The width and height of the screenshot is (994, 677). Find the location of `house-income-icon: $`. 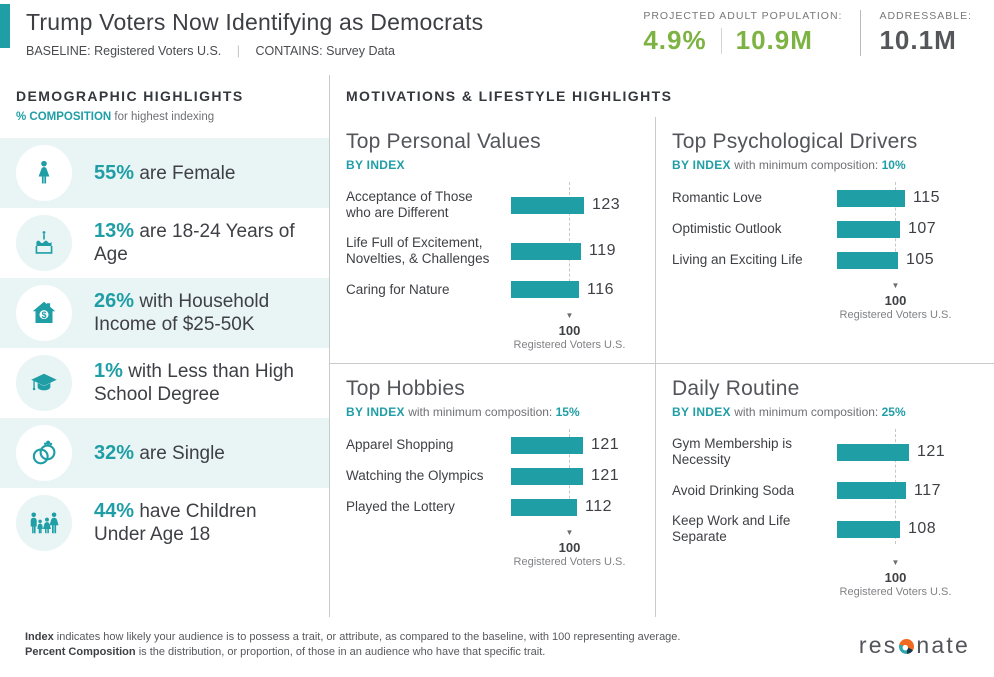

house-income-icon: $ is located at coordinates (44, 313).